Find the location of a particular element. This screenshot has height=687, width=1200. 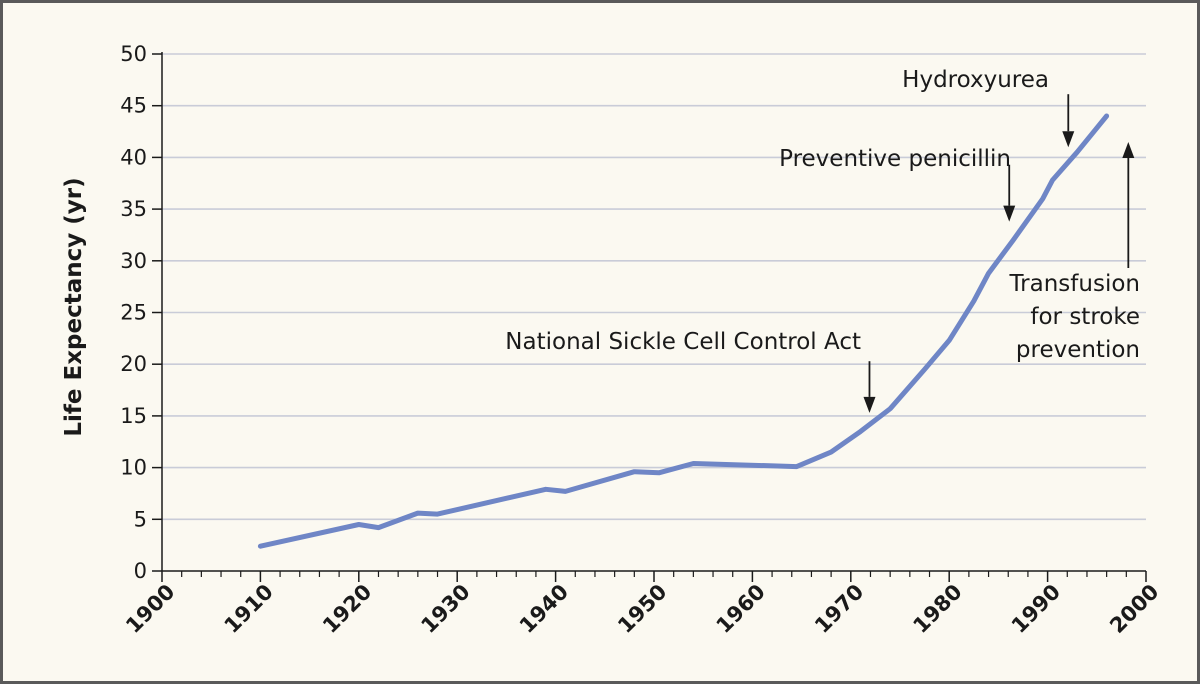

y-tick-labels: 0 5 10 15 20 25 30 35 40 45 50 is located at coordinates (133, 312).